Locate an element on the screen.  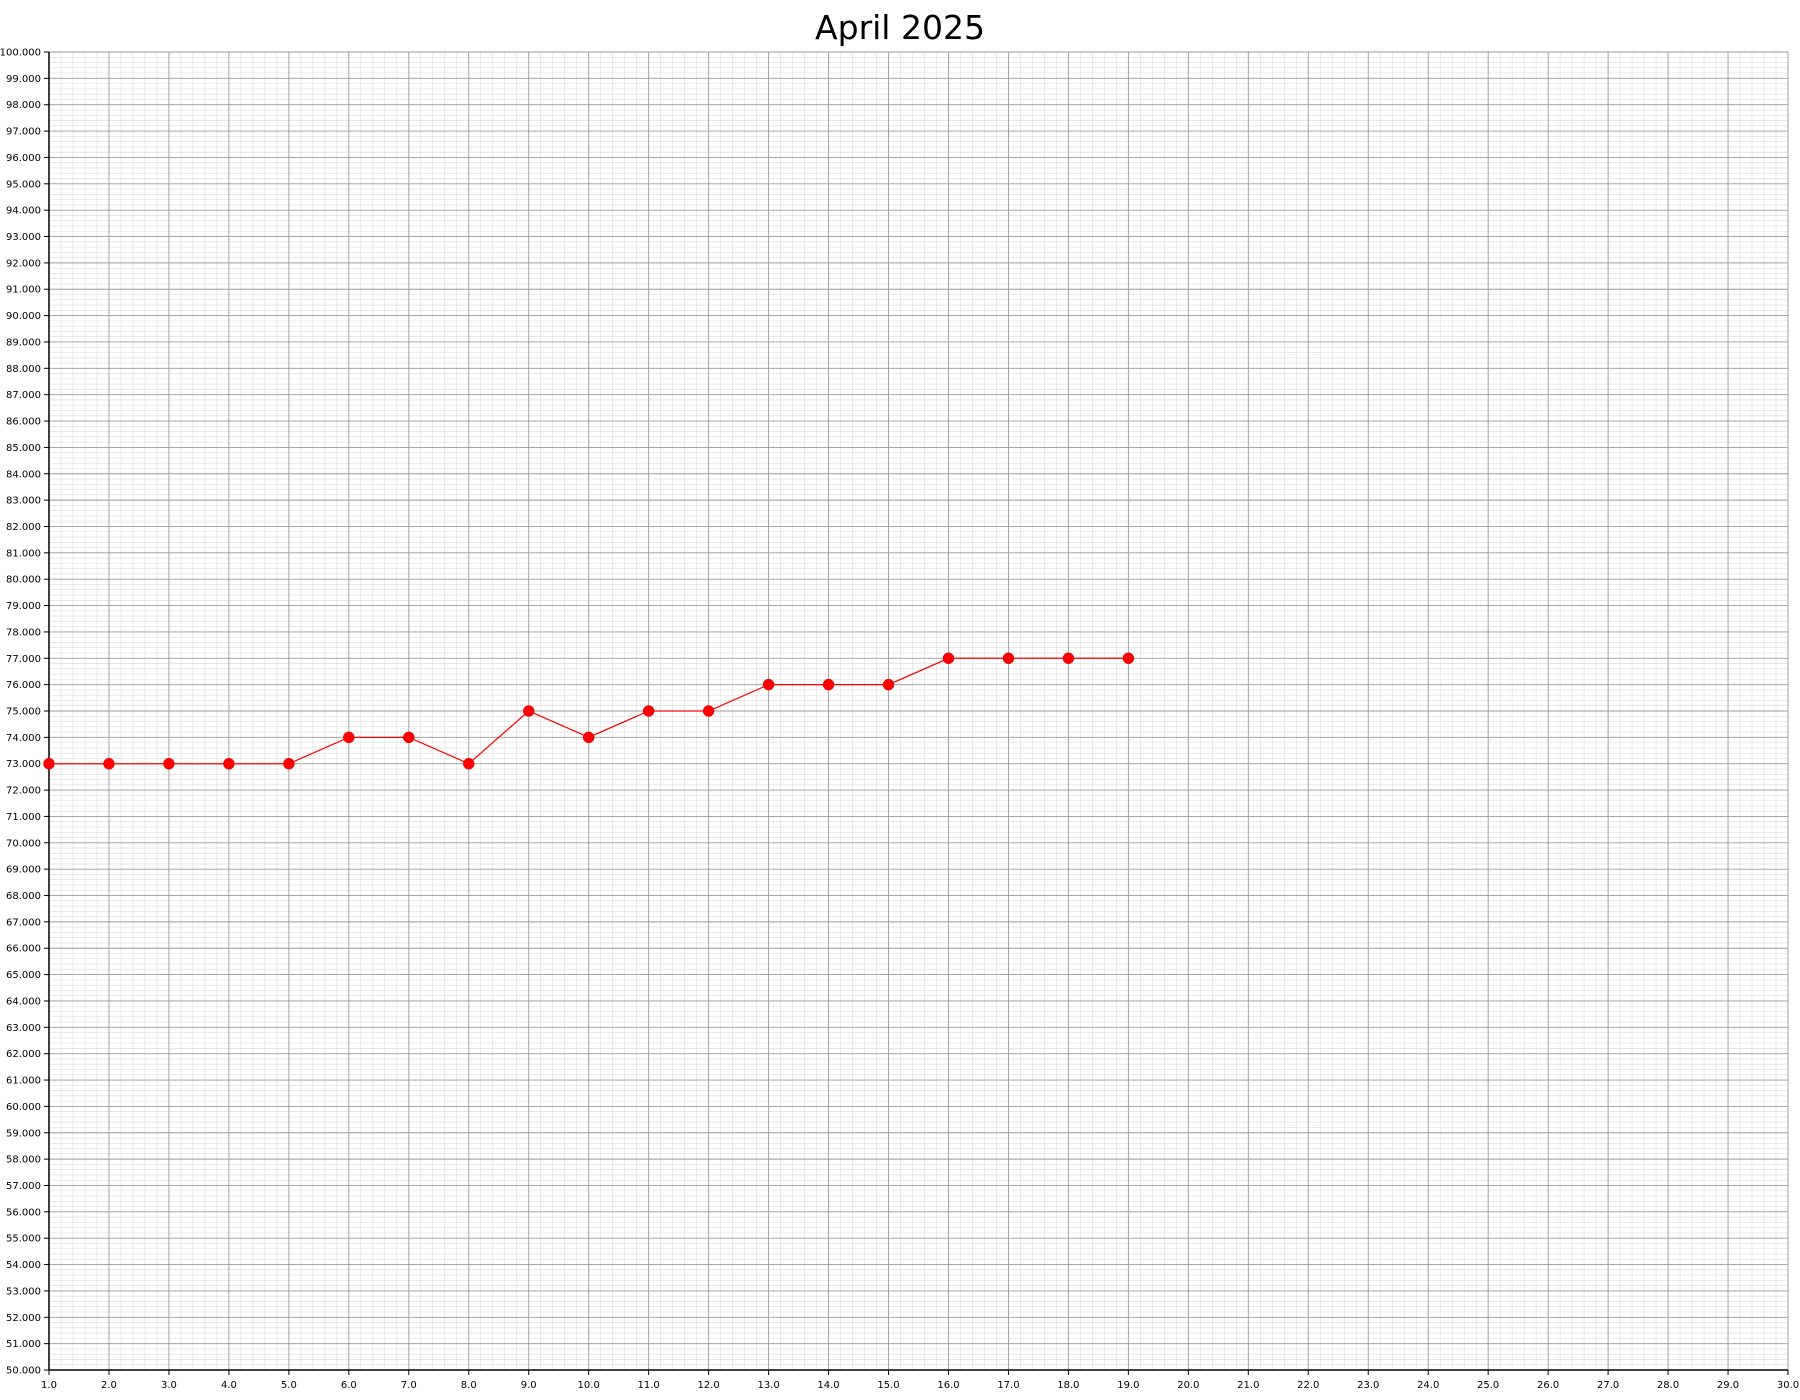
y-tick-label: 68.000 is located at coordinates (23, 896).